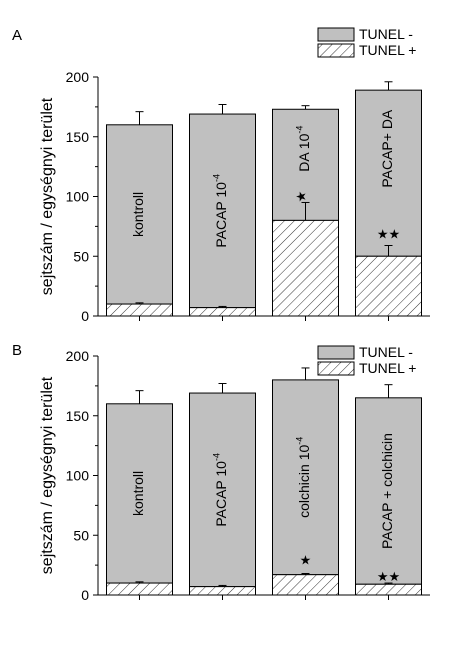  What do you see at coordinates (387, 148) in the screenshot?
I see `bar-label: PACAP+ DA` at bounding box center [387, 148].